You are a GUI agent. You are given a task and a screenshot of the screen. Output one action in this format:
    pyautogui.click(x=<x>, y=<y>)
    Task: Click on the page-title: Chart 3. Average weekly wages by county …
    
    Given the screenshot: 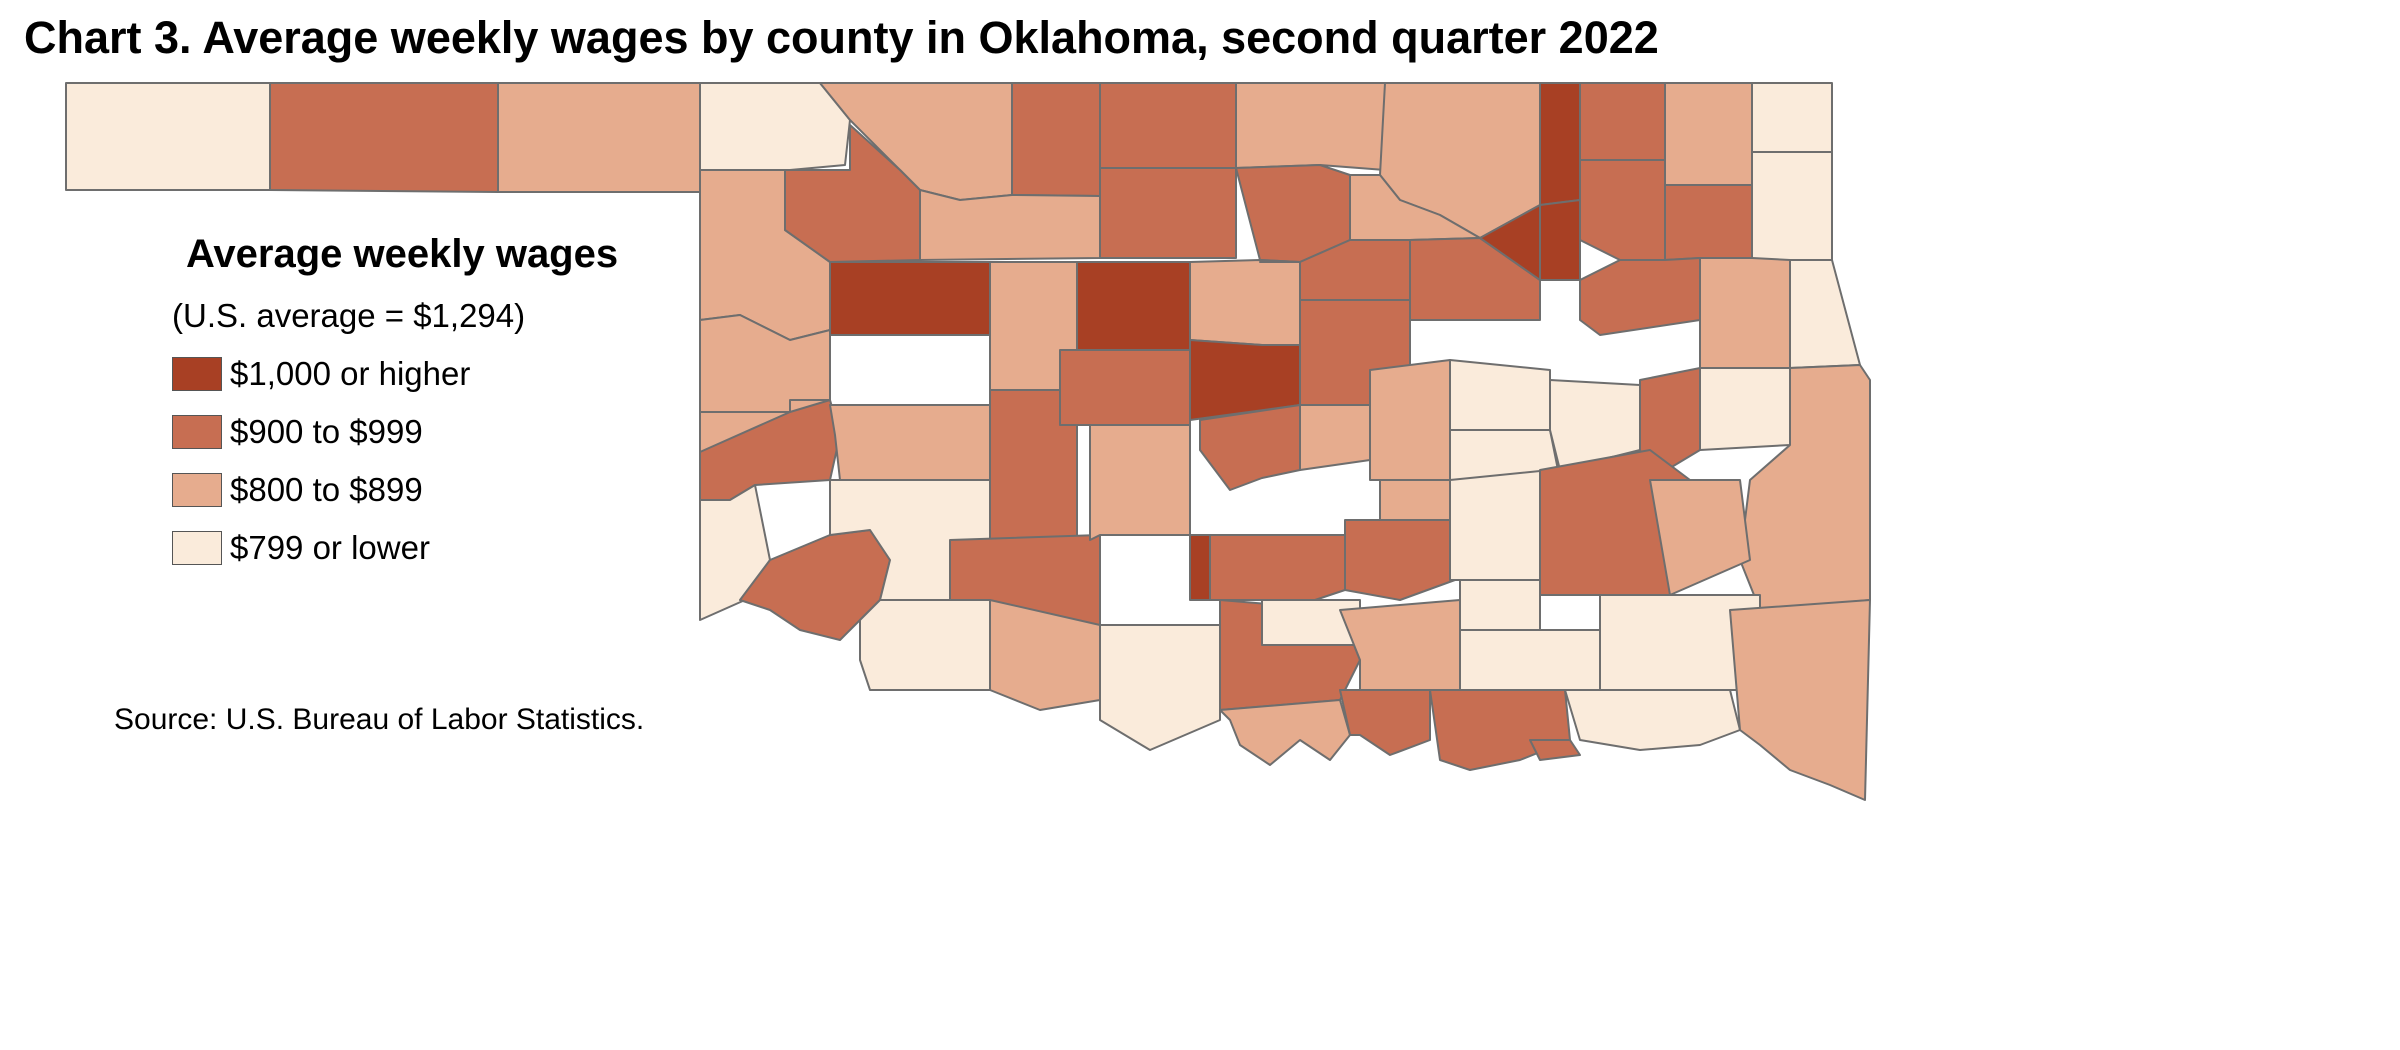 What is the action you would take?
    pyautogui.click(x=841, y=37)
    